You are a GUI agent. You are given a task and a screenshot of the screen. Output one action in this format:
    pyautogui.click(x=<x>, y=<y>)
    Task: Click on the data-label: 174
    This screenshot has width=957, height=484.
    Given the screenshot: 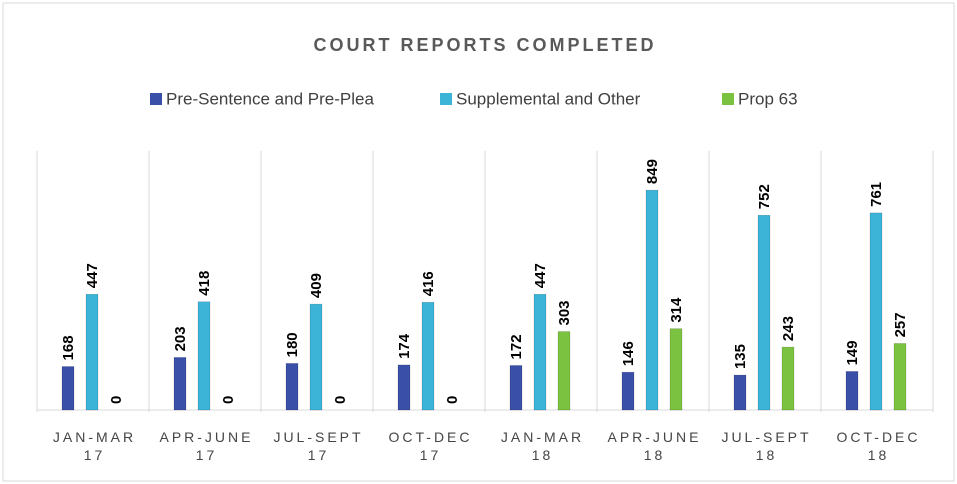 What is the action you would take?
    pyautogui.click(x=404, y=346)
    